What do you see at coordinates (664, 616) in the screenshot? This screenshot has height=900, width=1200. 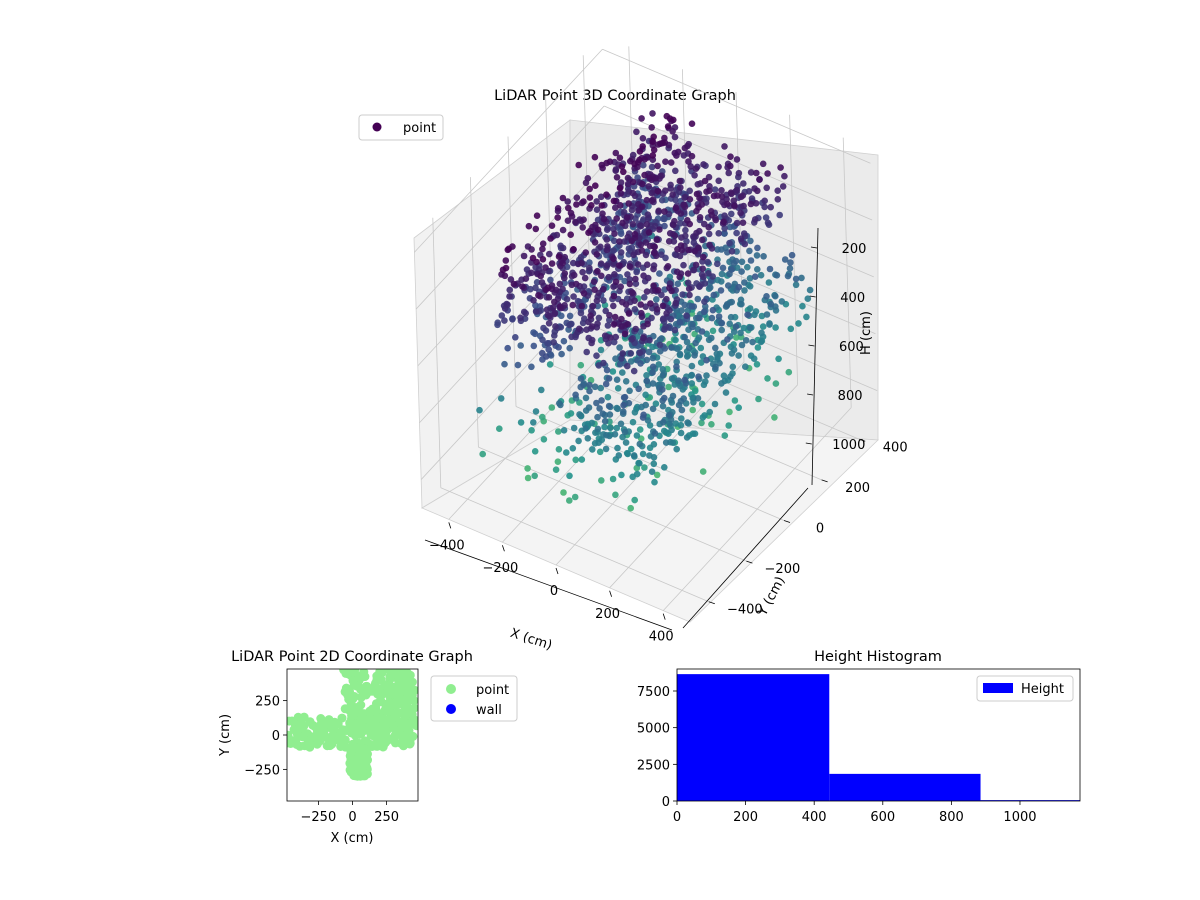 I see `x-tick-mark` at bounding box center [664, 616].